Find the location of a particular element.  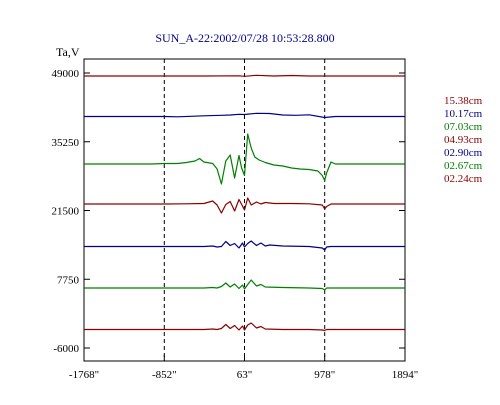

y-tick-label-2: 21500 is located at coordinates (66, 212).